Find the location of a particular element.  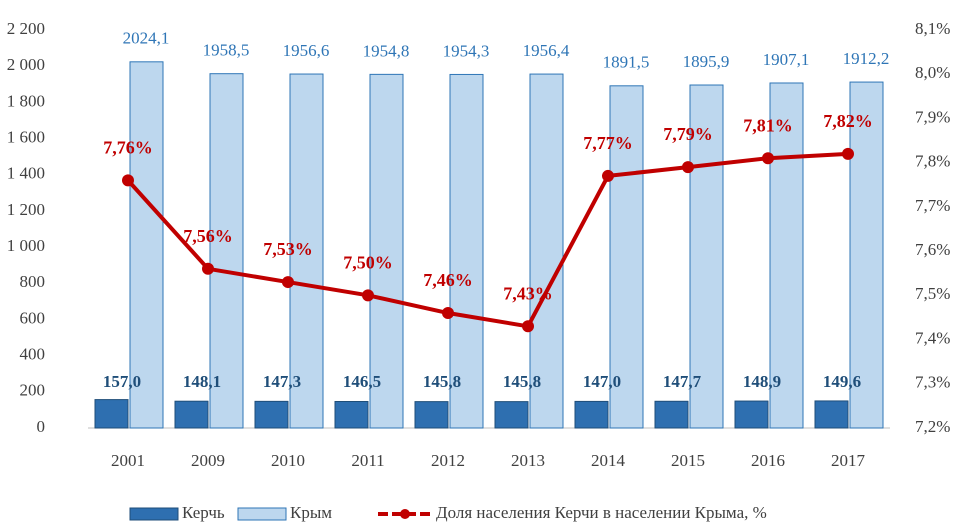

data-label: 1895,9 is located at coordinates (706, 61).